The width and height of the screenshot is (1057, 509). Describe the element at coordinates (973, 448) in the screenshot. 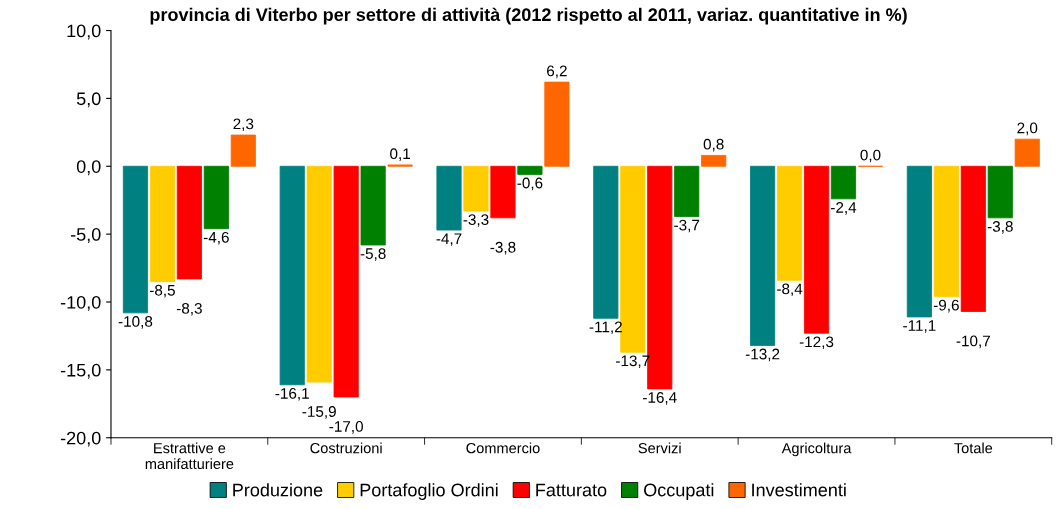

I see `x-tick-label: Totale` at that location.